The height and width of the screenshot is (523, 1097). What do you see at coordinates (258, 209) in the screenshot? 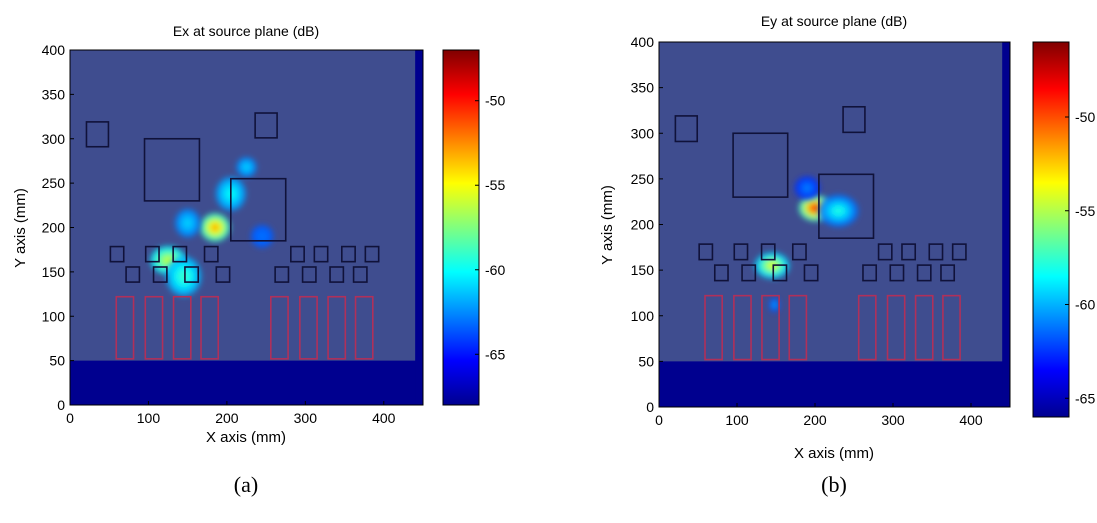
I see `large-square-outline` at bounding box center [258, 209].